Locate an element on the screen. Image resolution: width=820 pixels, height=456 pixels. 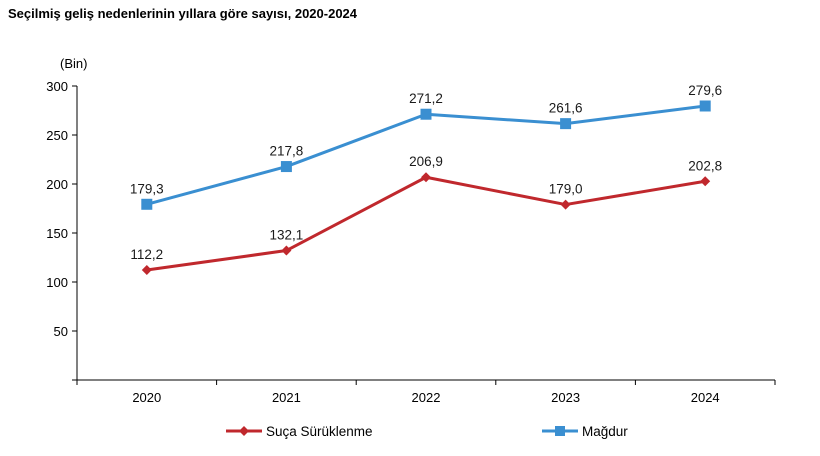
y-tick-label: 200 is located at coordinates (57, 184).